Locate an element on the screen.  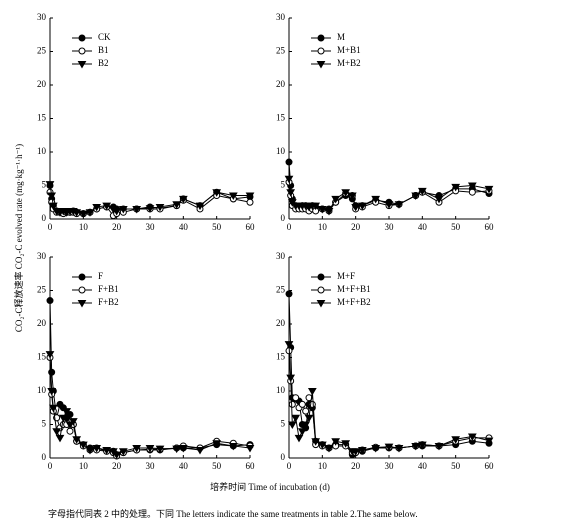
legend-label: B1 is located at coordinates (103, 50).